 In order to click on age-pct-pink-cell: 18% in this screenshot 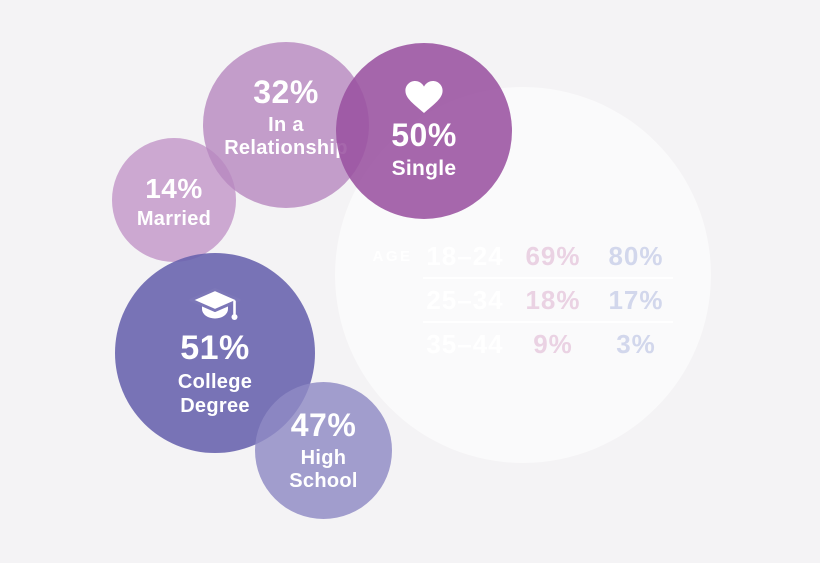, I will do `click(553, 299)`.